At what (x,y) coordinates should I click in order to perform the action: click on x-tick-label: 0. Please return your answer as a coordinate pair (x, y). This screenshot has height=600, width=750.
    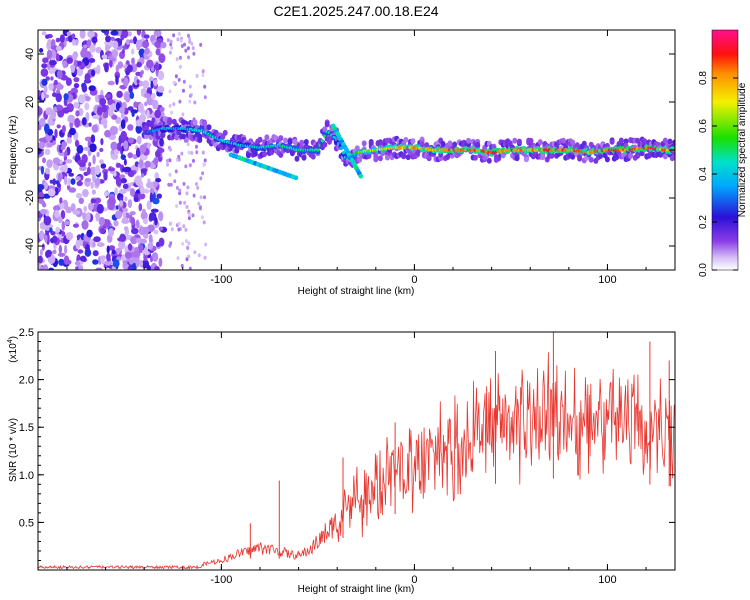
    Looking at the image, I should click on (414, 280).